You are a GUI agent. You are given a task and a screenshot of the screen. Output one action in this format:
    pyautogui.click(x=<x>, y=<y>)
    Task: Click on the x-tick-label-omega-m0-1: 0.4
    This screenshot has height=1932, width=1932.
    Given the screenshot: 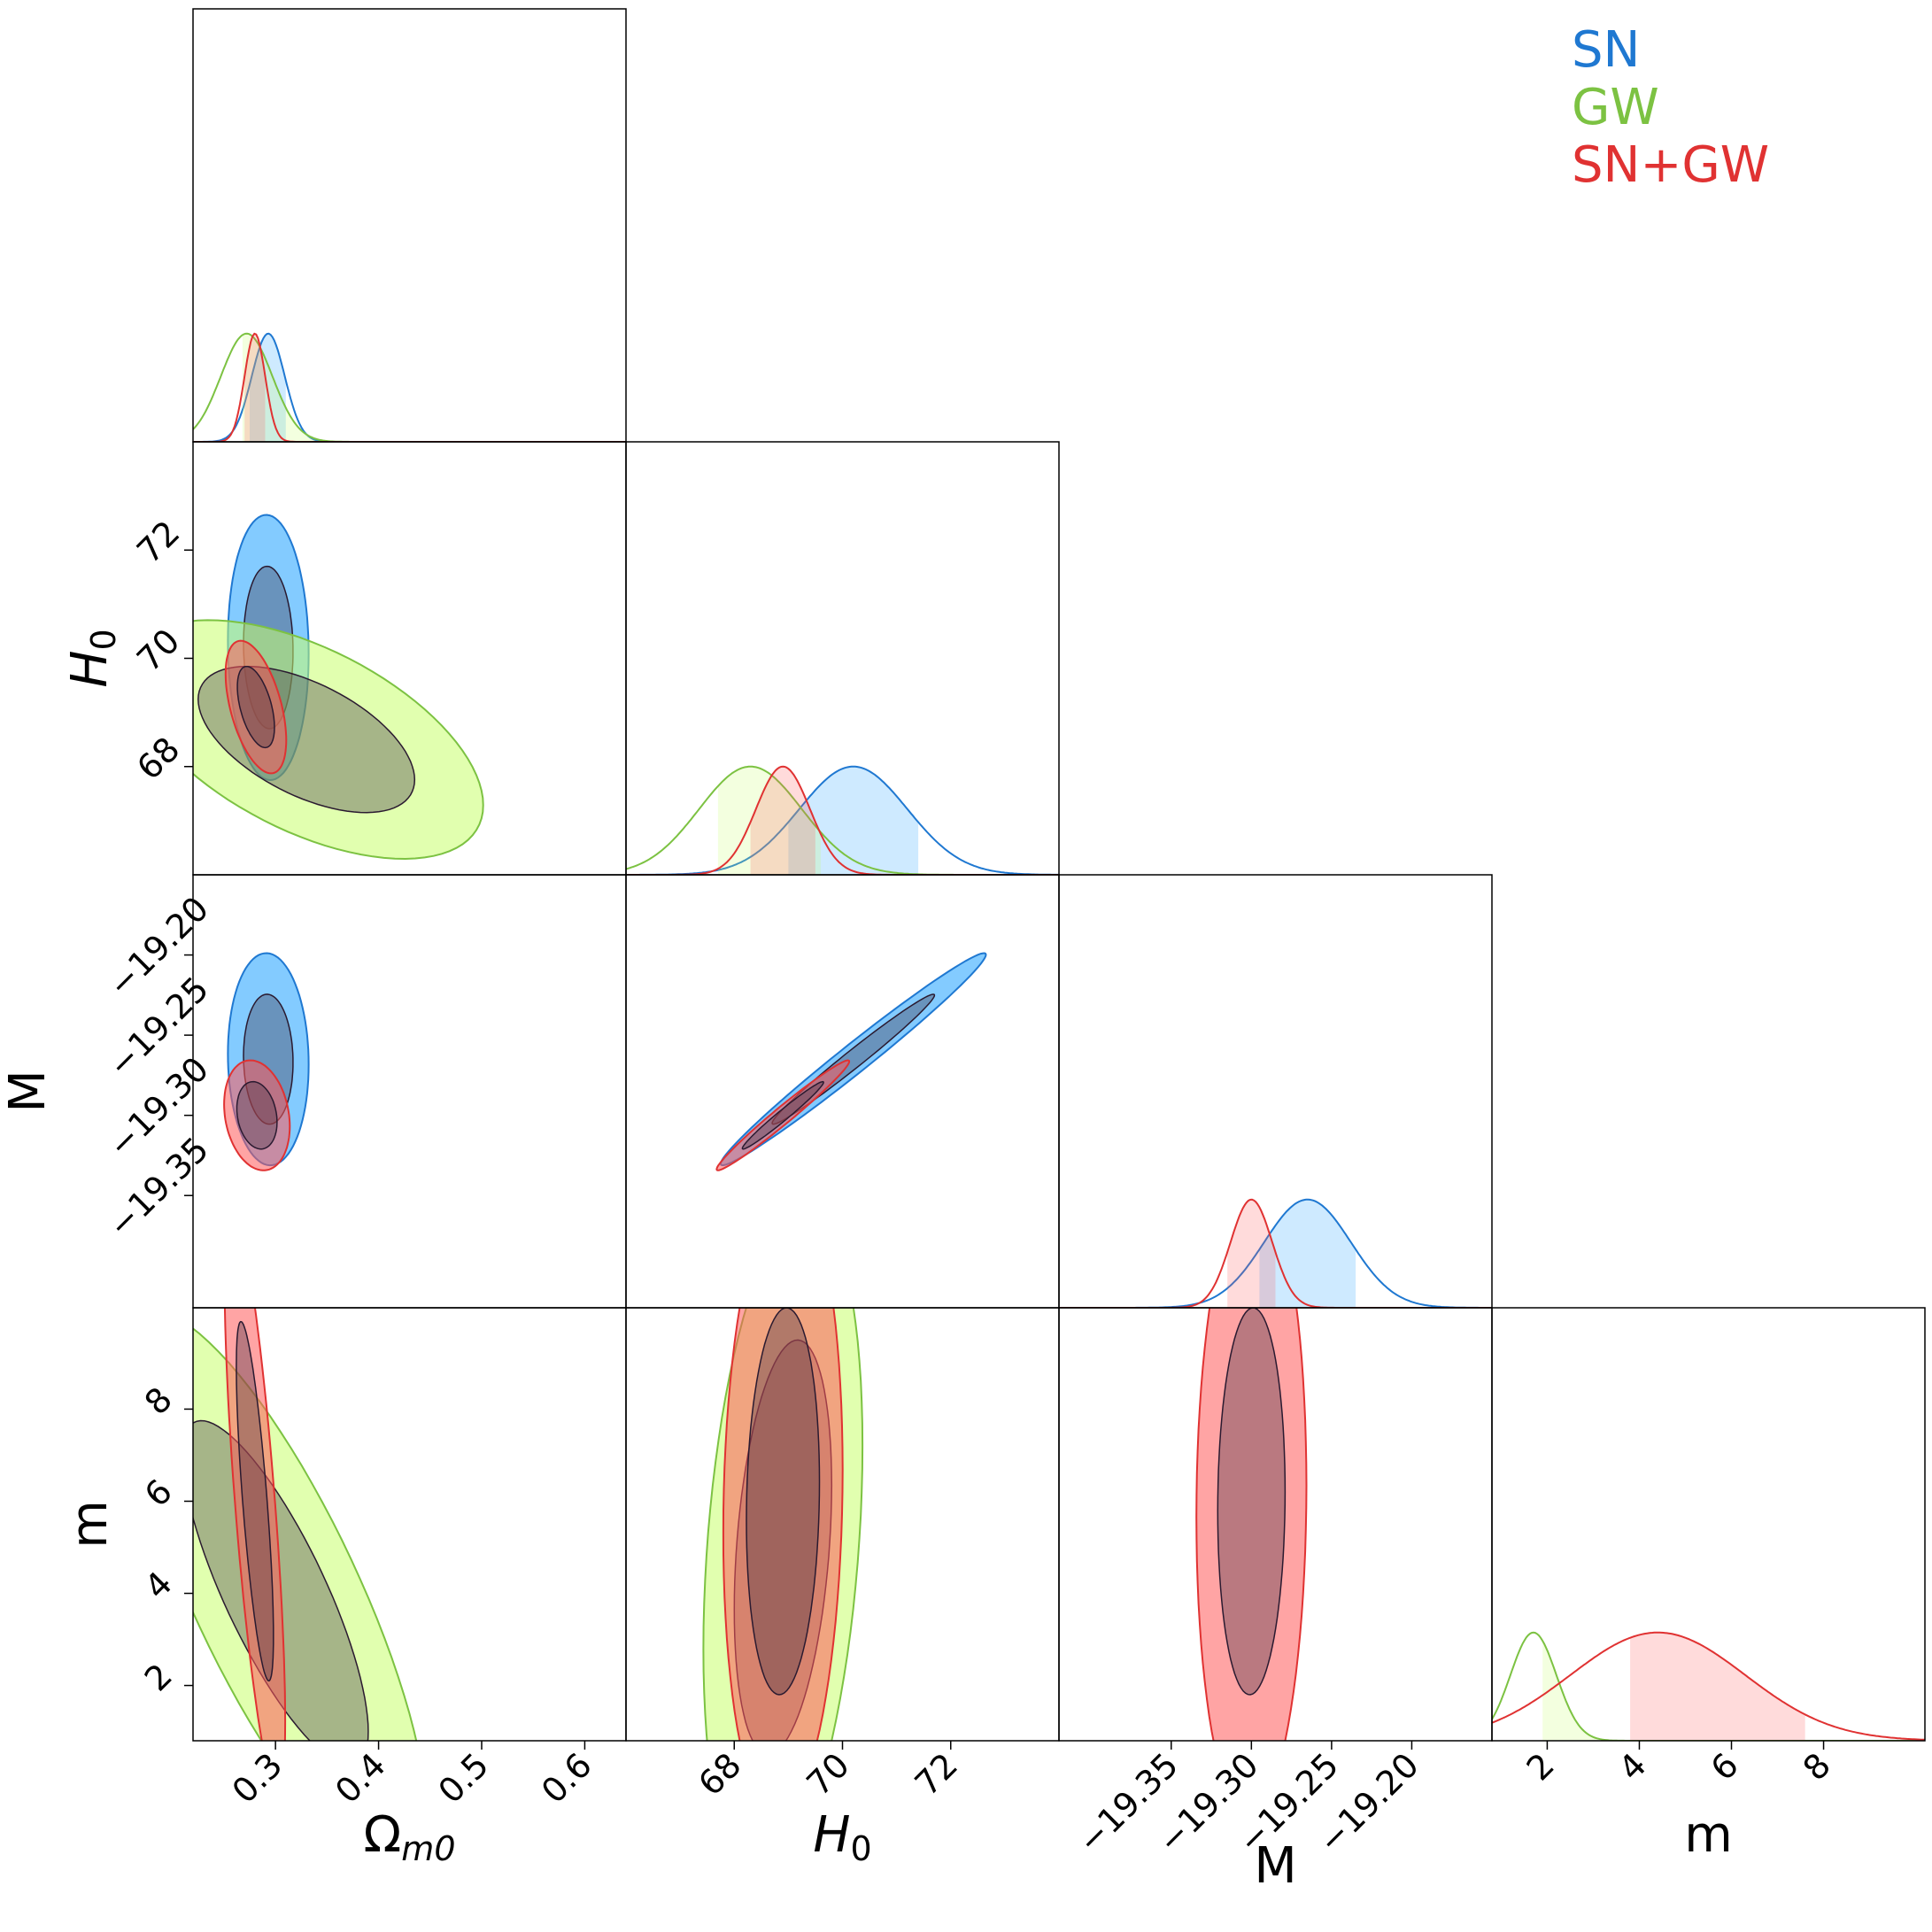 What is the action you would take?
    pyautogui.click(x=360, y=1778)
    